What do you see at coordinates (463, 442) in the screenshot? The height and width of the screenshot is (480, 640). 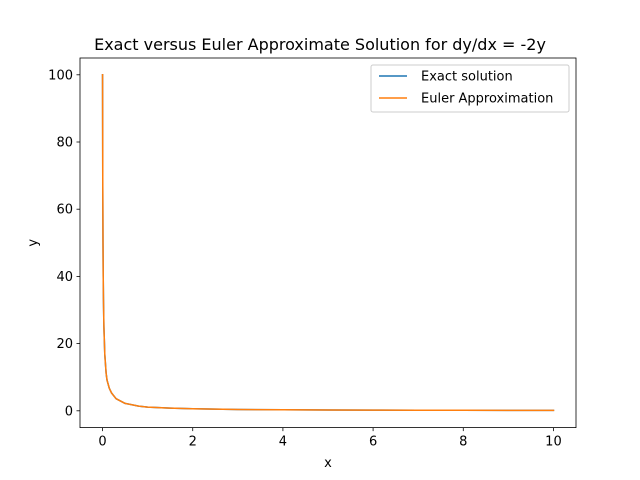 I see `x-tick-label: 8` at bounding box center [463, 442].